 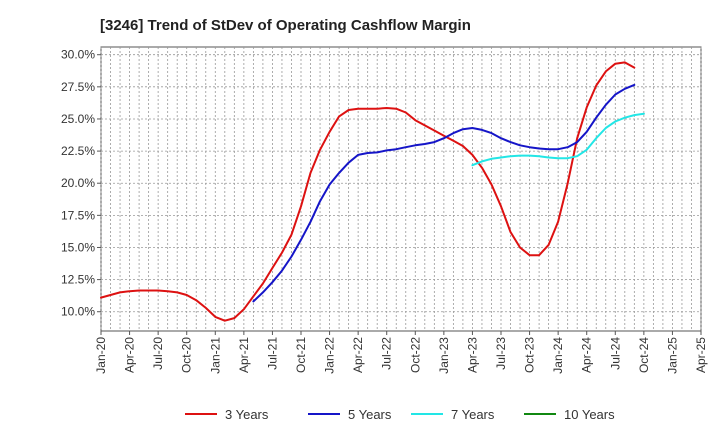 I want to click on y-tick-label: 15.0%, so click(x=78, y=247).